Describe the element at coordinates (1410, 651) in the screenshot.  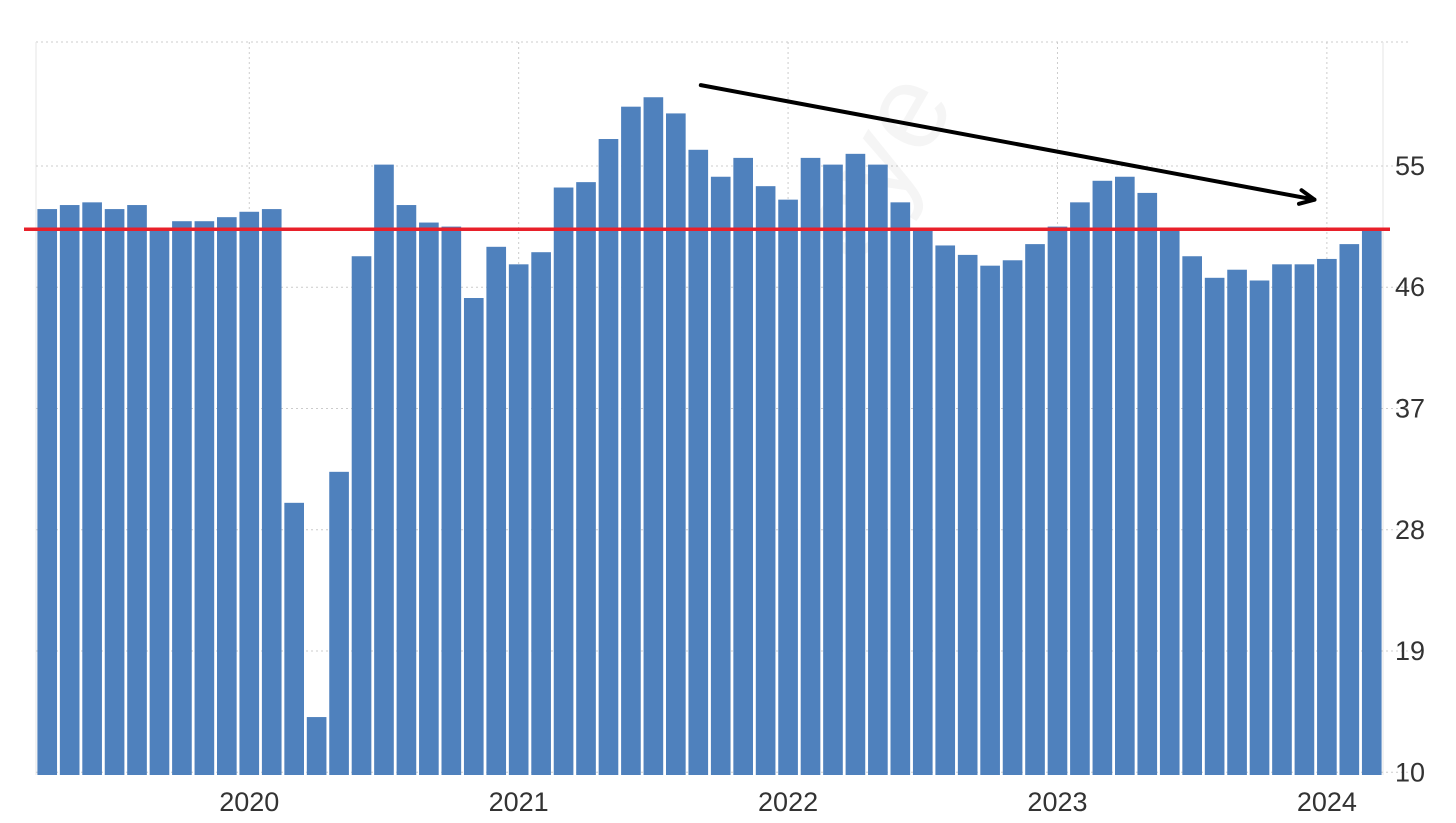
I see `y-tick-label: 19` at that location.